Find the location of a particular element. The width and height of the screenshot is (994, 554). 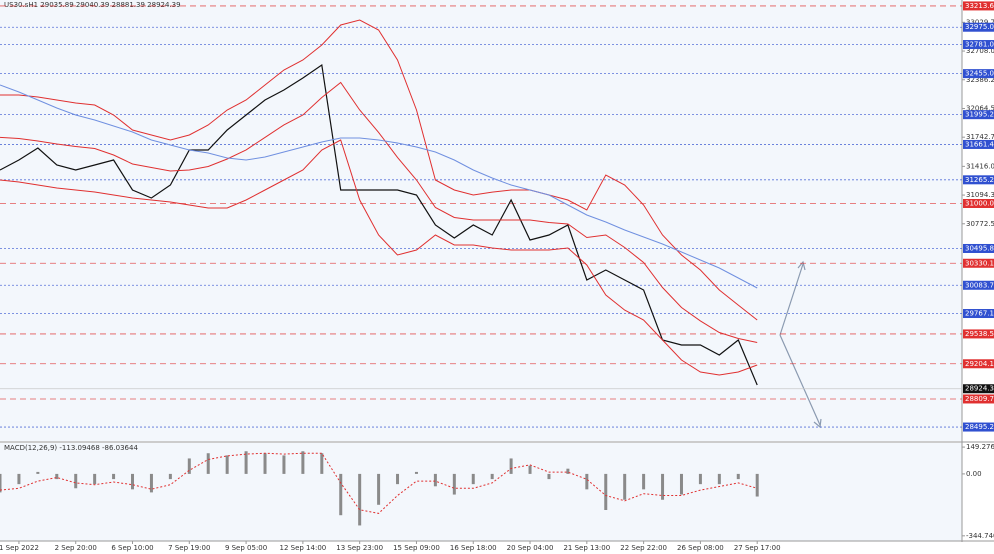

level-label: 28809.73 is located at coordinates (979, 399).